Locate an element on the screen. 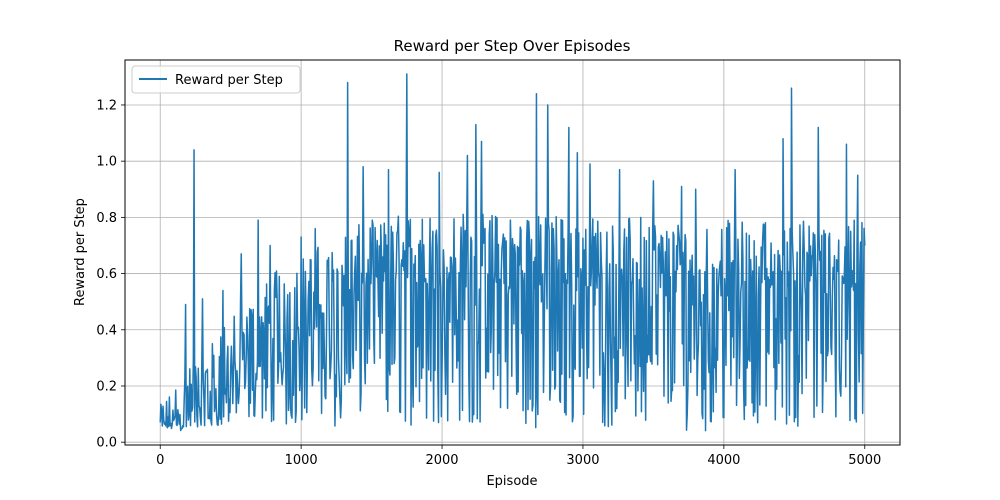  y-tick-label: 0.8 is located at coordinates (106, 218).